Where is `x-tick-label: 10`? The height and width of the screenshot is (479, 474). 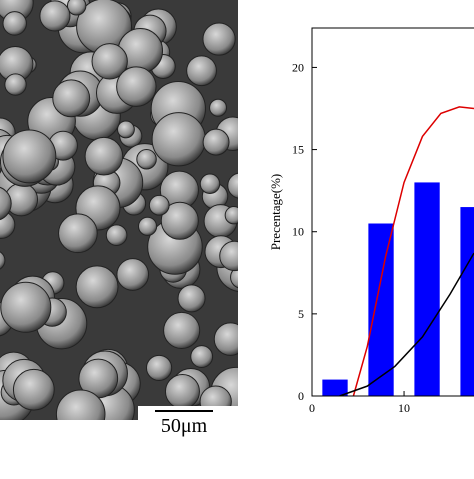 x-tick-label: 10 is located at coordinates (404, 408).